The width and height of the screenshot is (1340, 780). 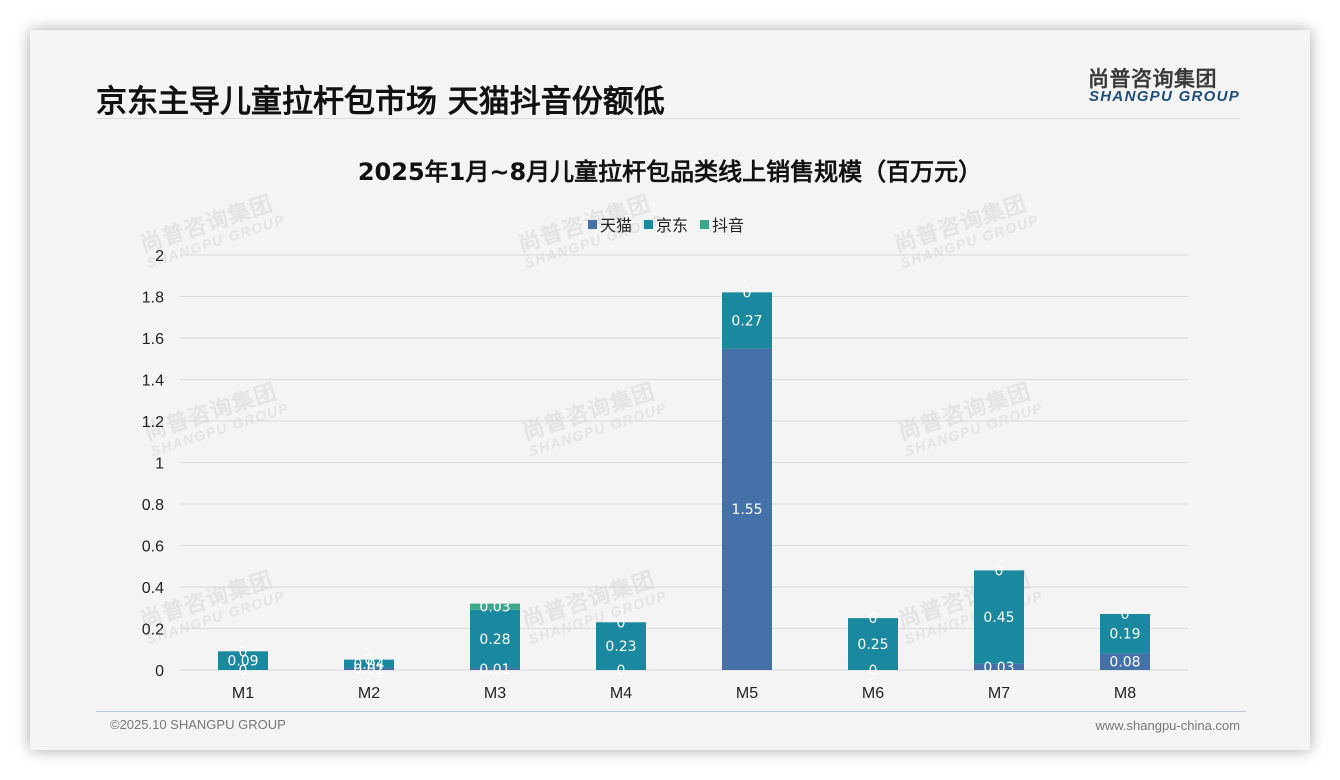 I want to click on data-label: 1.55, so click(x=746, y=510).